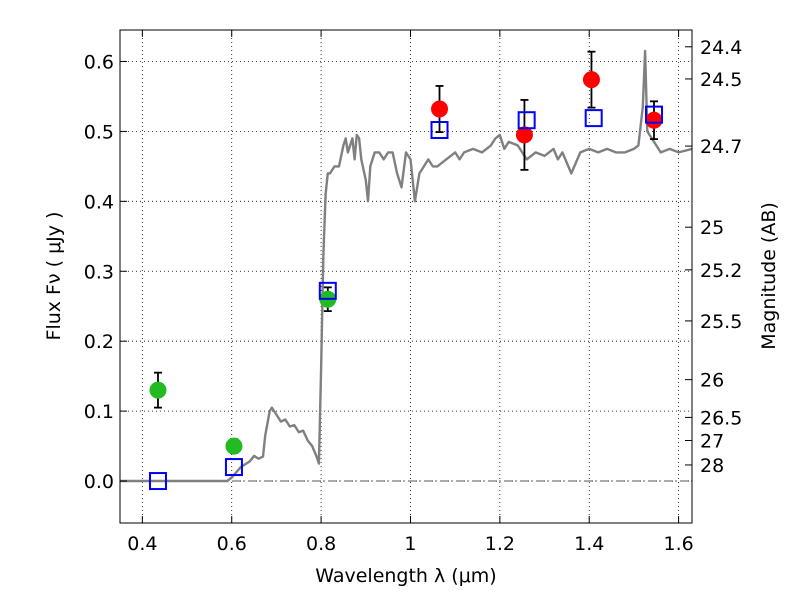  I want to click on y-axis-title: Flux Fν ( μJy ), so click(54, 276).